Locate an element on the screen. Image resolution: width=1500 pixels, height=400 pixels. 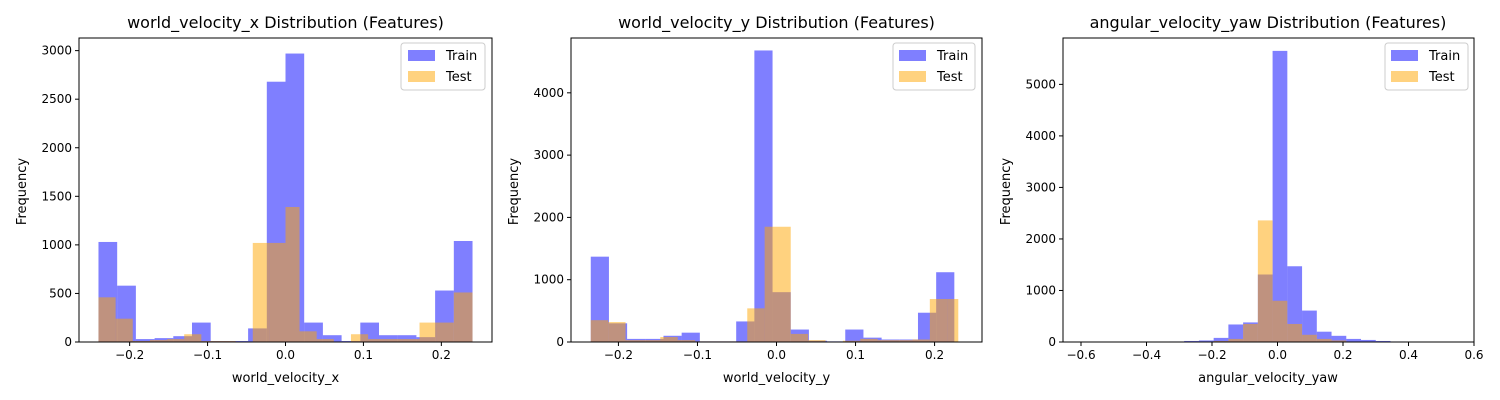
y-tick-label: 2500 is located at coordinates (56, 99).